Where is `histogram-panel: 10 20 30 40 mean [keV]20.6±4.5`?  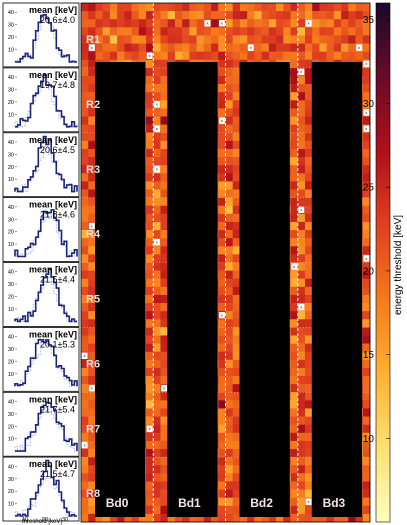 histogram-panel: 10 20 30 40 mean [keV]20.6±4.5 is located at coordinates (41, 165).